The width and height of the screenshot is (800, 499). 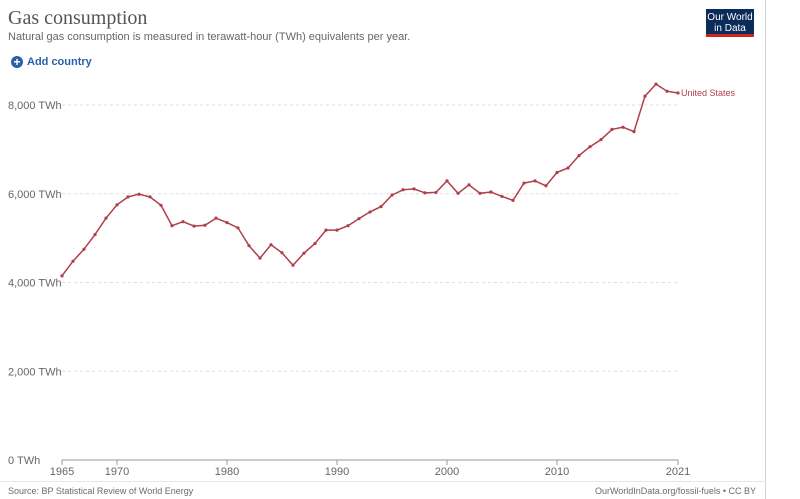 What do you see at coordinates (337, 472) in the screenshot?
I see `x-tick-label: 1990` at bounding box center [337, 472].